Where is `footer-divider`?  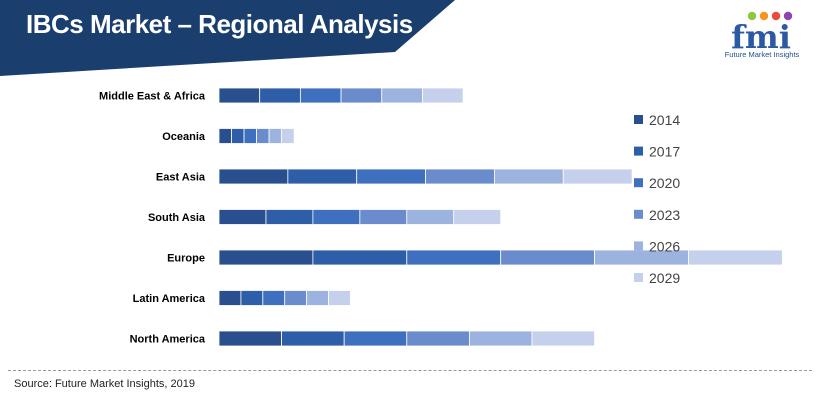 footer-divider is located at coordinates (410, 370).